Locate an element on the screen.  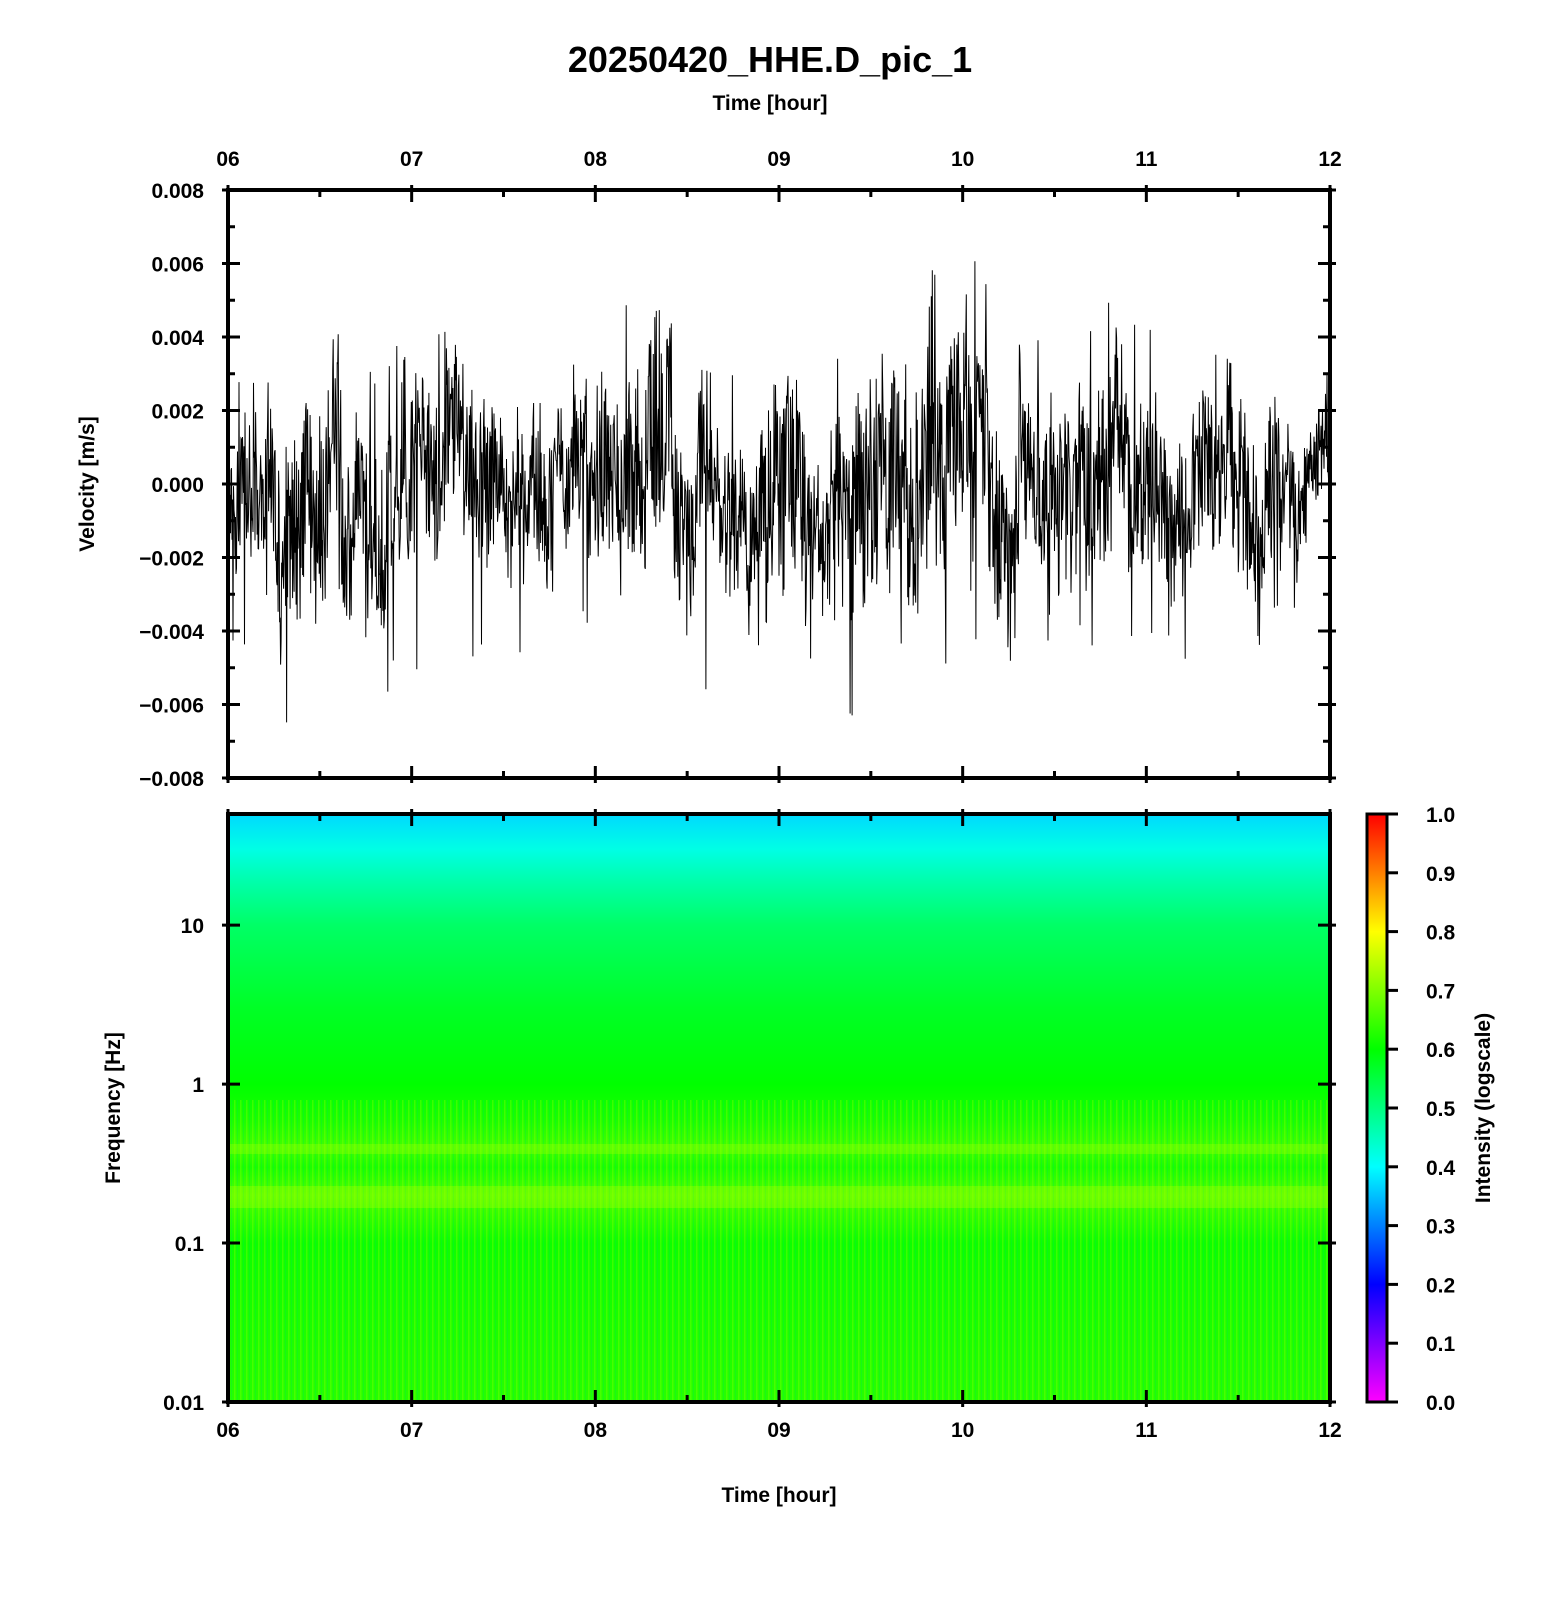
colorbar-gradient is located at coordinates (1377, 1108).